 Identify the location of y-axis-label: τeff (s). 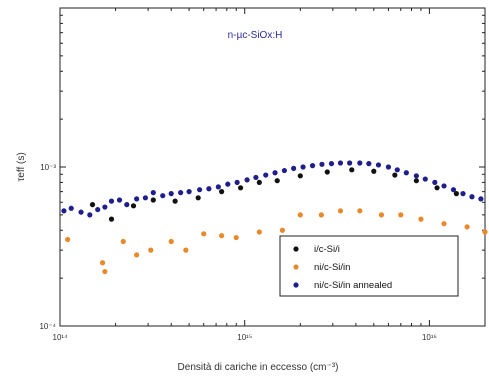
(21, 166).